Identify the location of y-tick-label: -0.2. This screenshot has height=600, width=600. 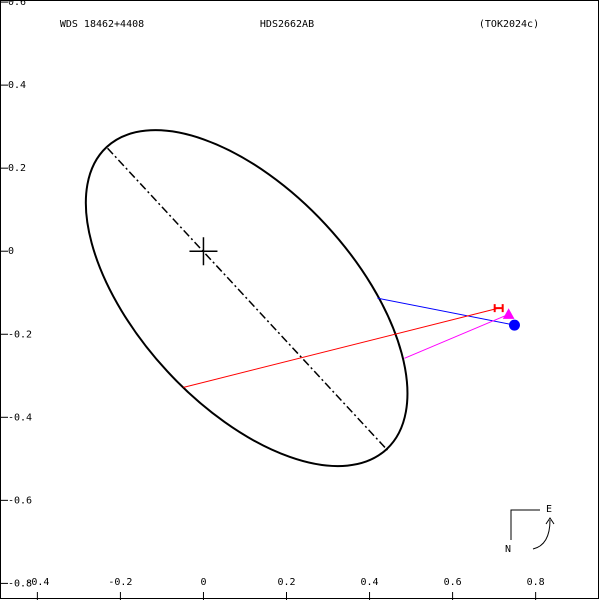
(20, 334).